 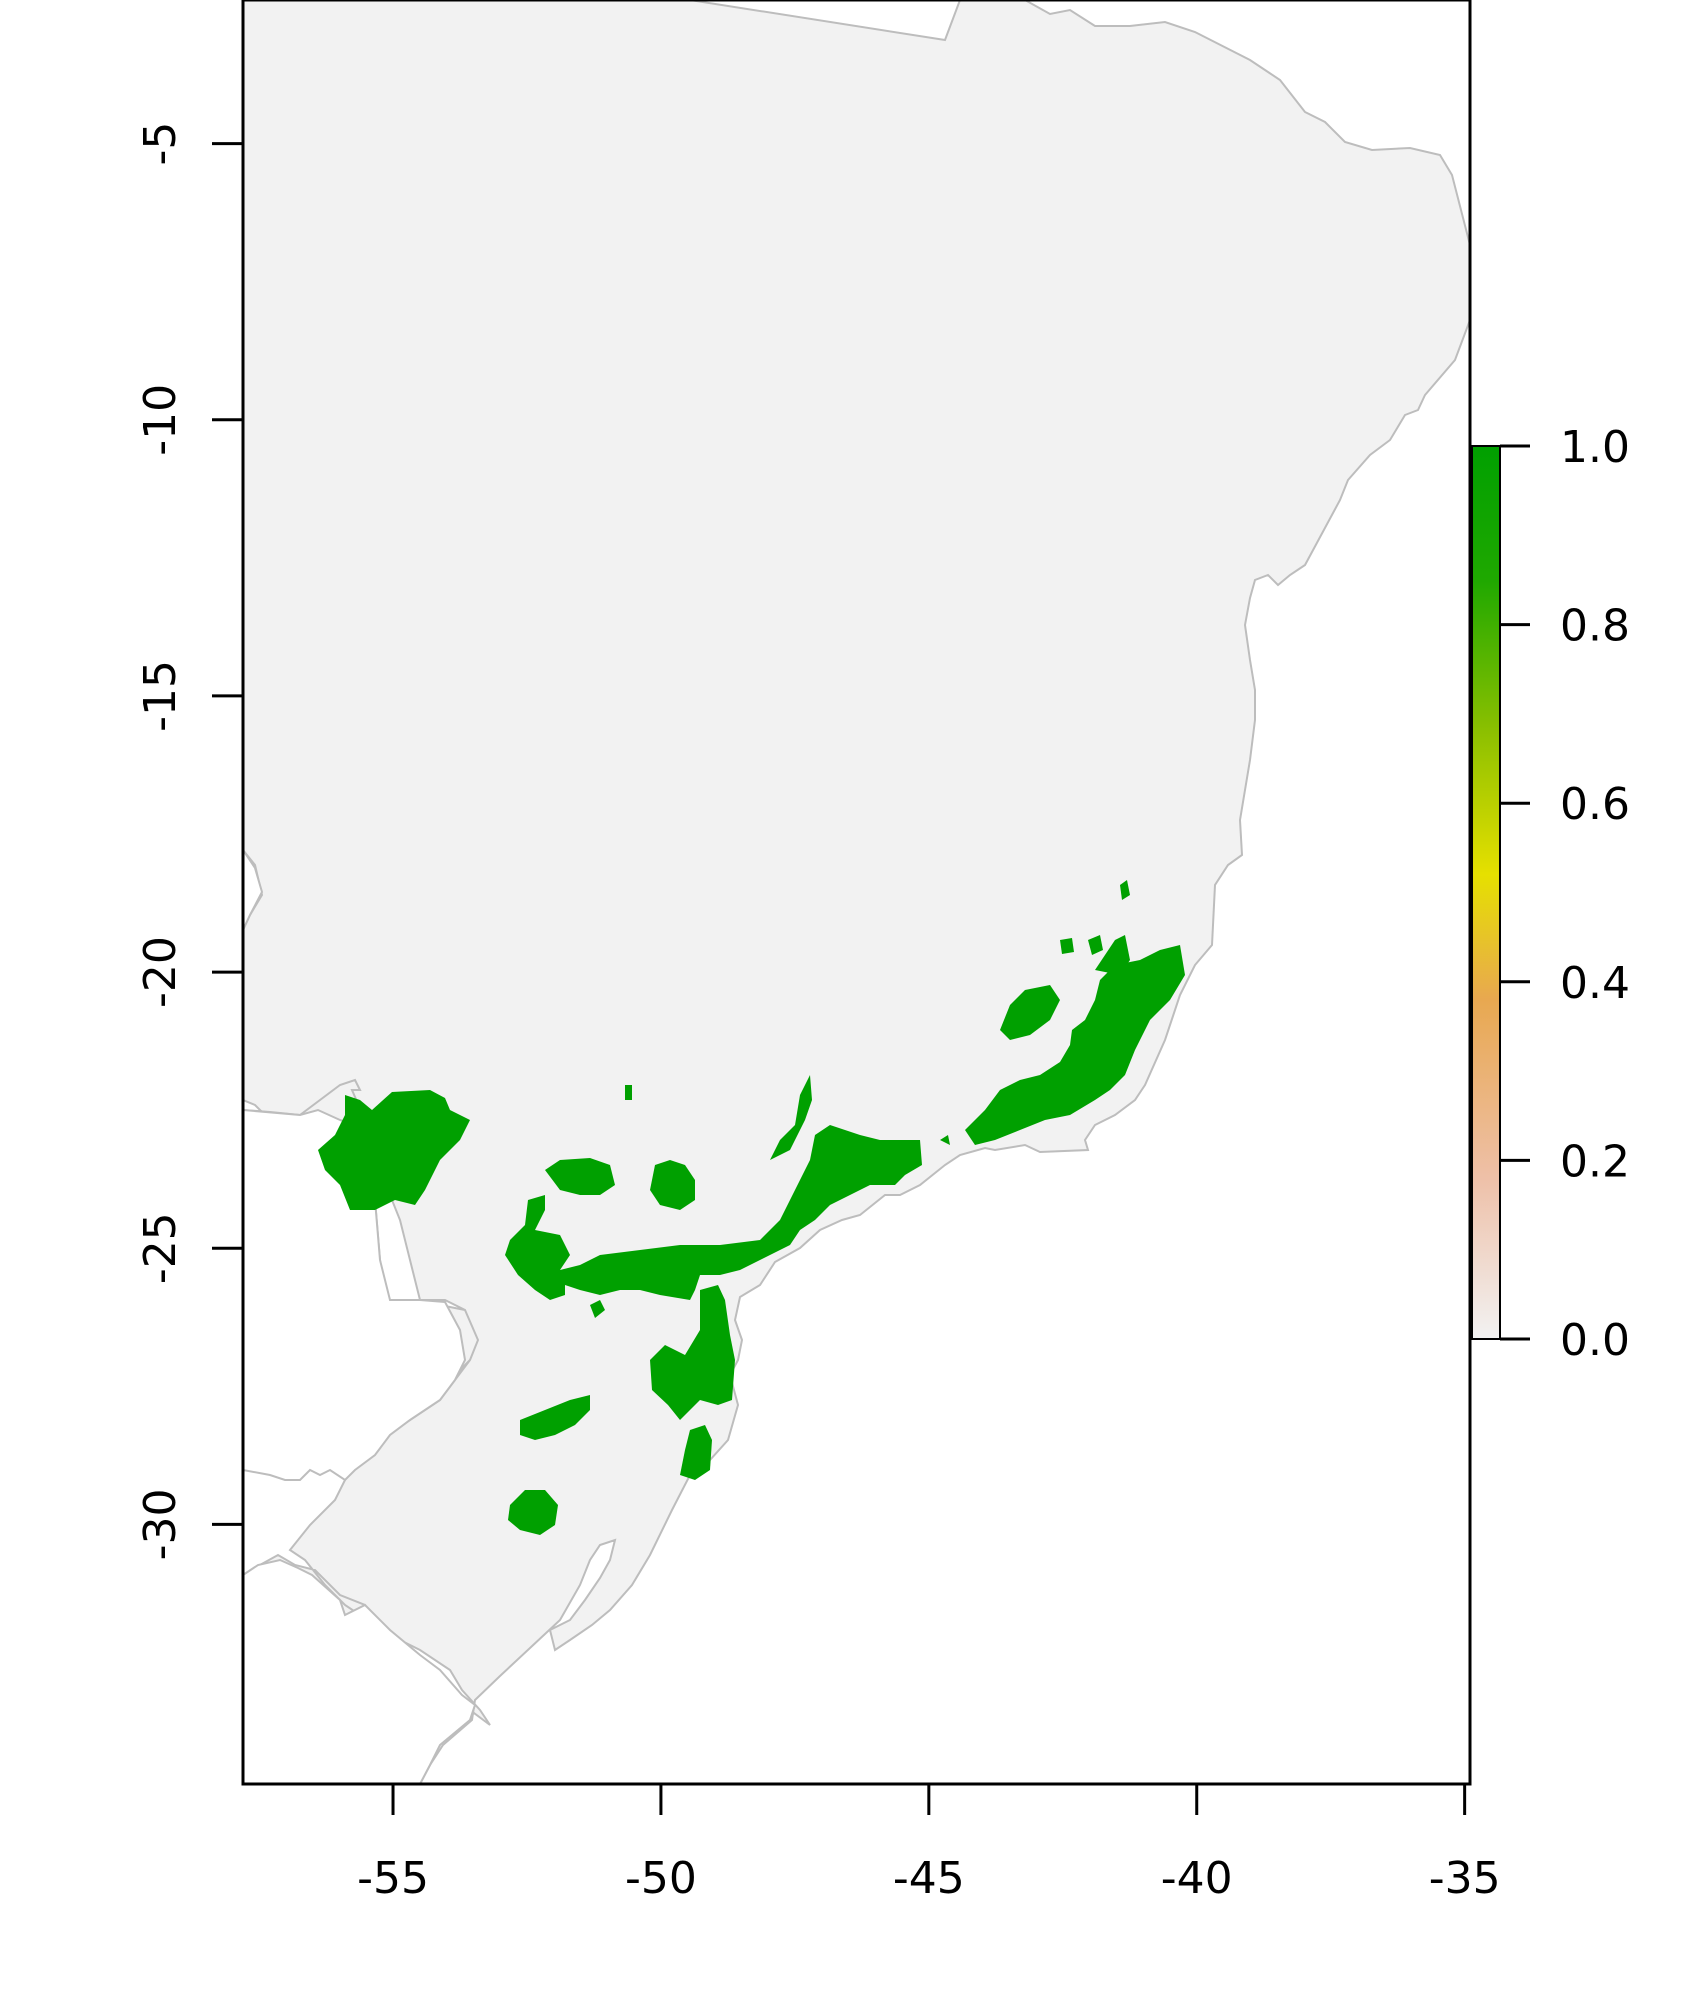 What do you see at coordinates (160, 696) in the screenshot?
I see `y-tick-label: -15` at bounding box center [160, 696].